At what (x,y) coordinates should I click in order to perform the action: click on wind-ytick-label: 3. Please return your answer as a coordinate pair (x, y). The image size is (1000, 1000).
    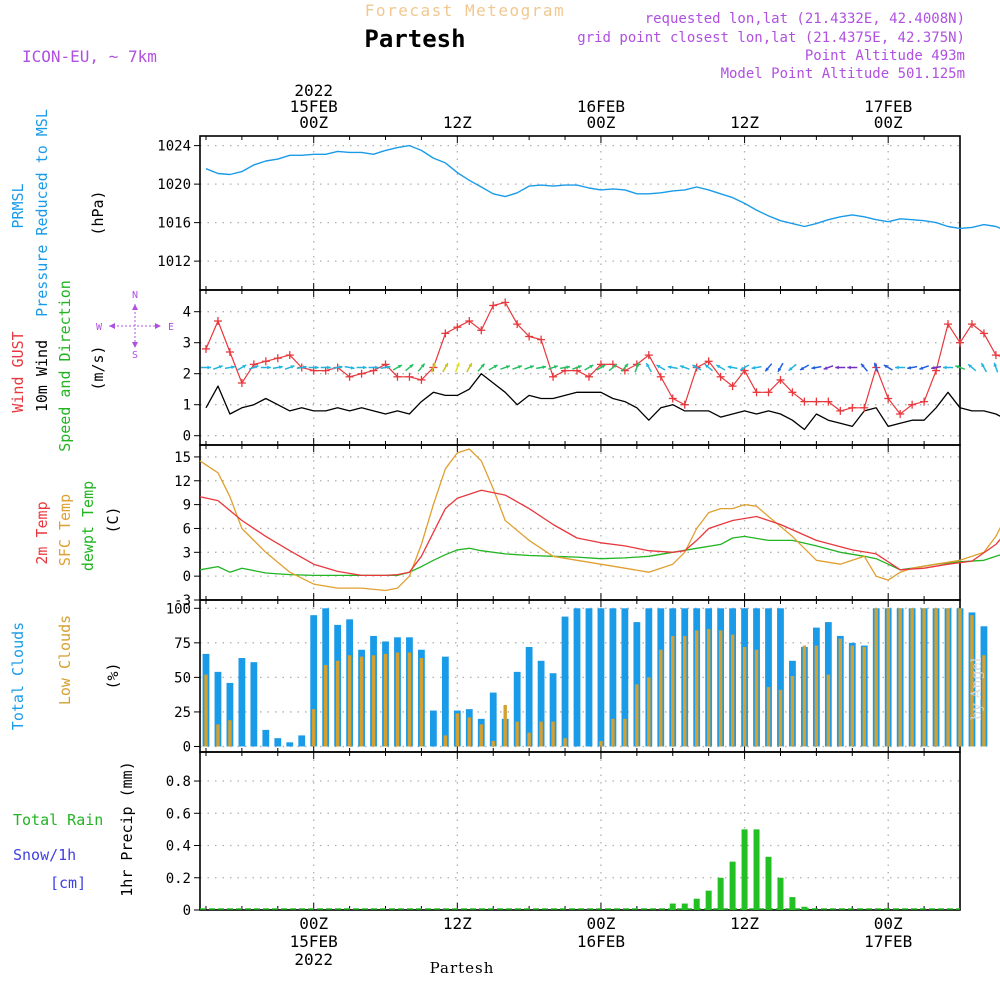
    Looking at the image, I should click on (187, 344).